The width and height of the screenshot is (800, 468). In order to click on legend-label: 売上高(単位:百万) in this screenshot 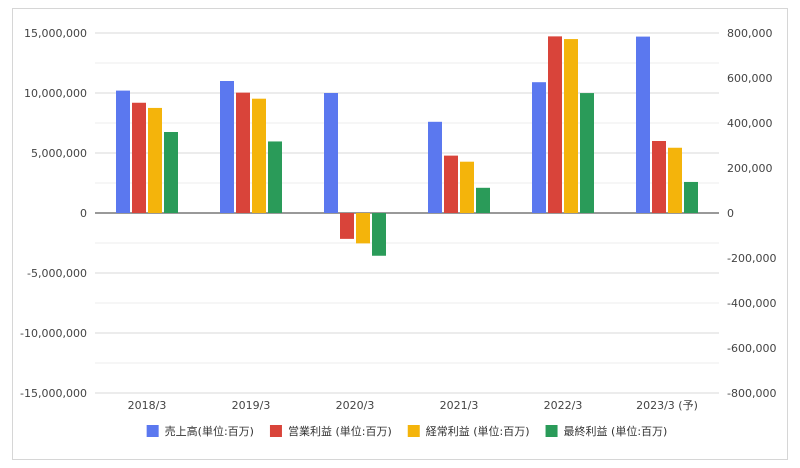, I will do `click(209, 431)`.